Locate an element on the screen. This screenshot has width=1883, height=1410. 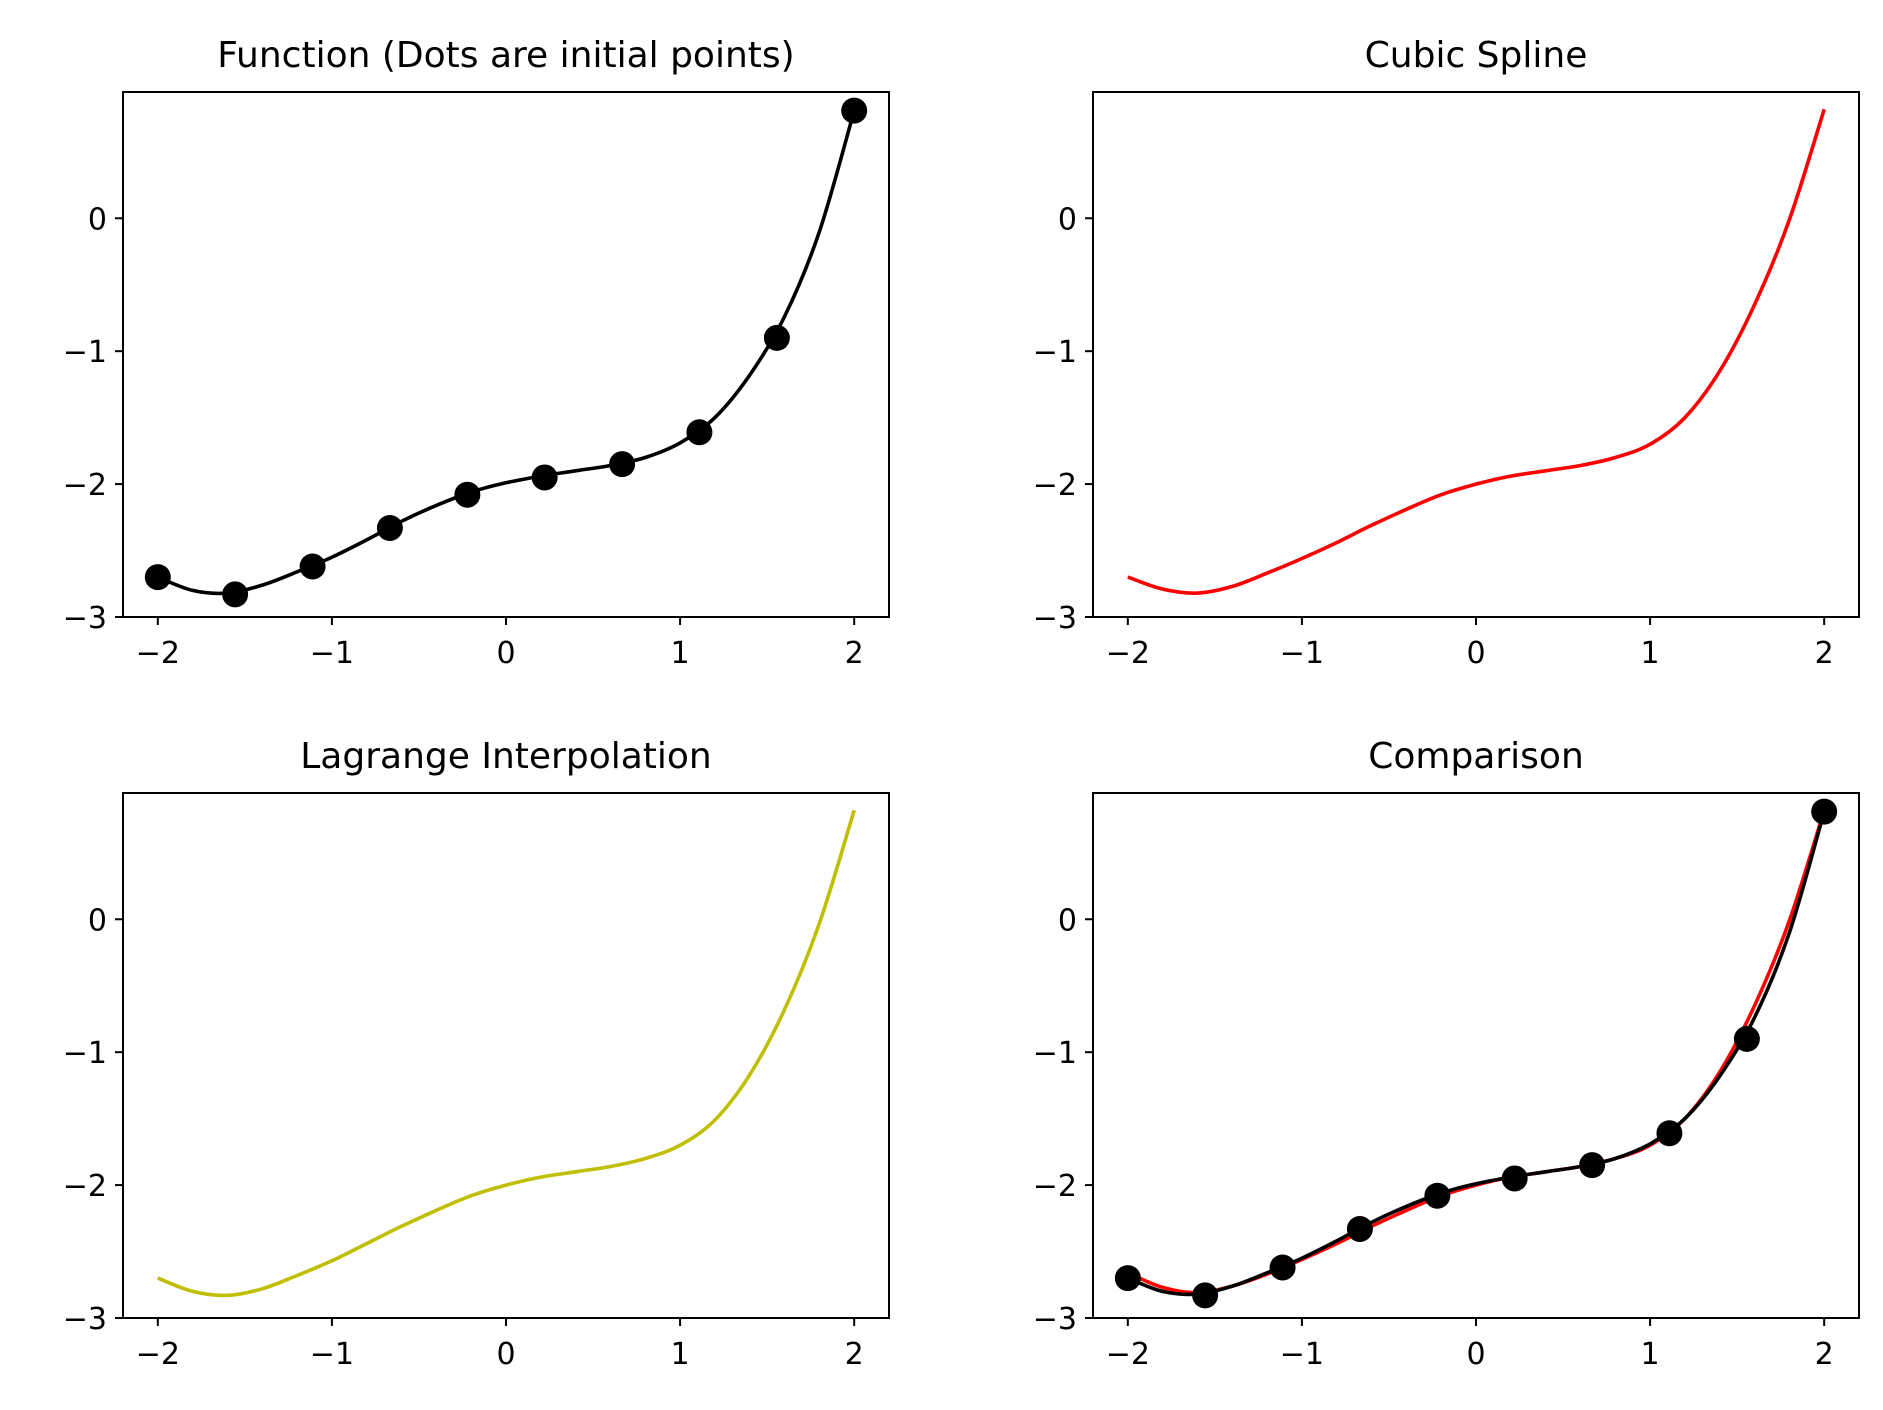
chart-title: Function (Dots are initial points) is located at coordinates (505, 55).